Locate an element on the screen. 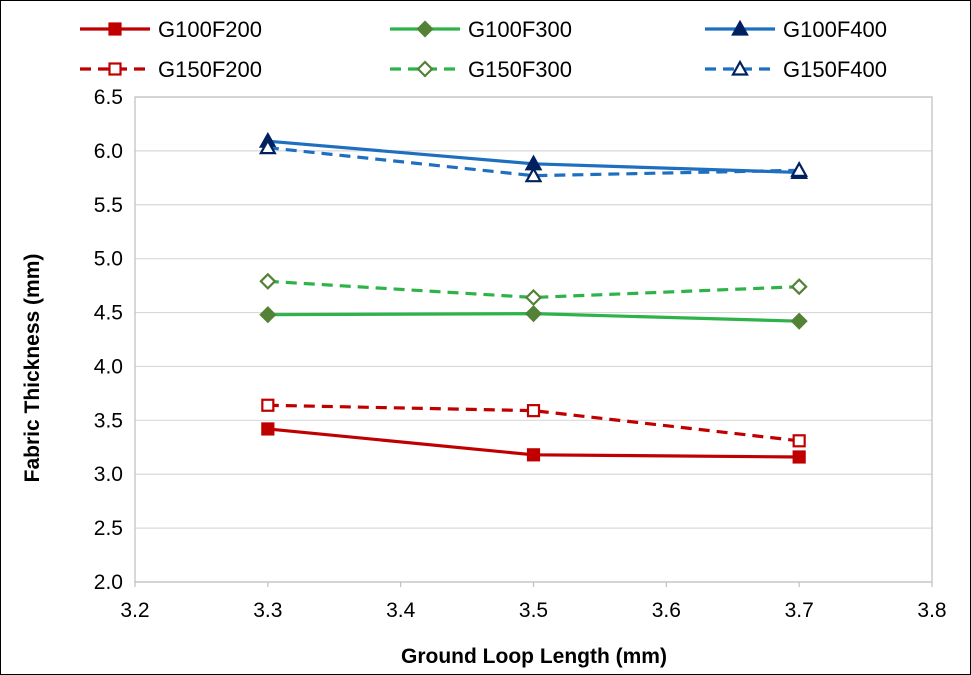 The width and height of the screenshot is (971, 675). series-g150f200 is located at coordinates (533, 423).